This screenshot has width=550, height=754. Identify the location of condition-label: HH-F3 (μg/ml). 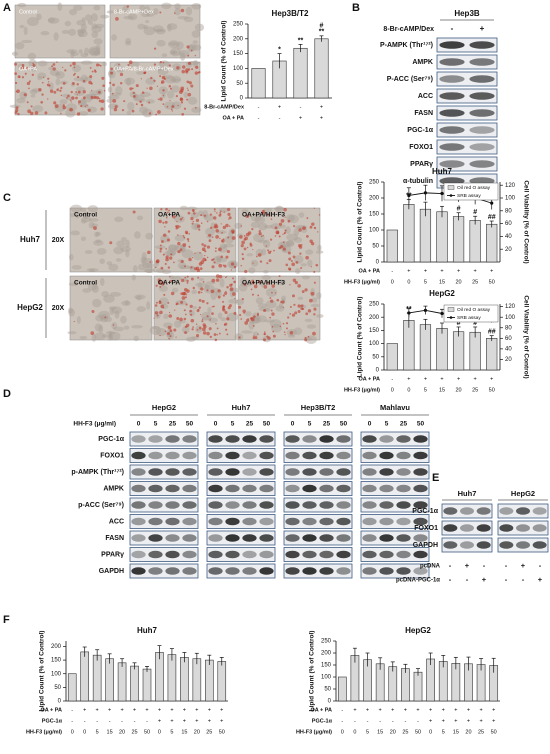
(314, 732).